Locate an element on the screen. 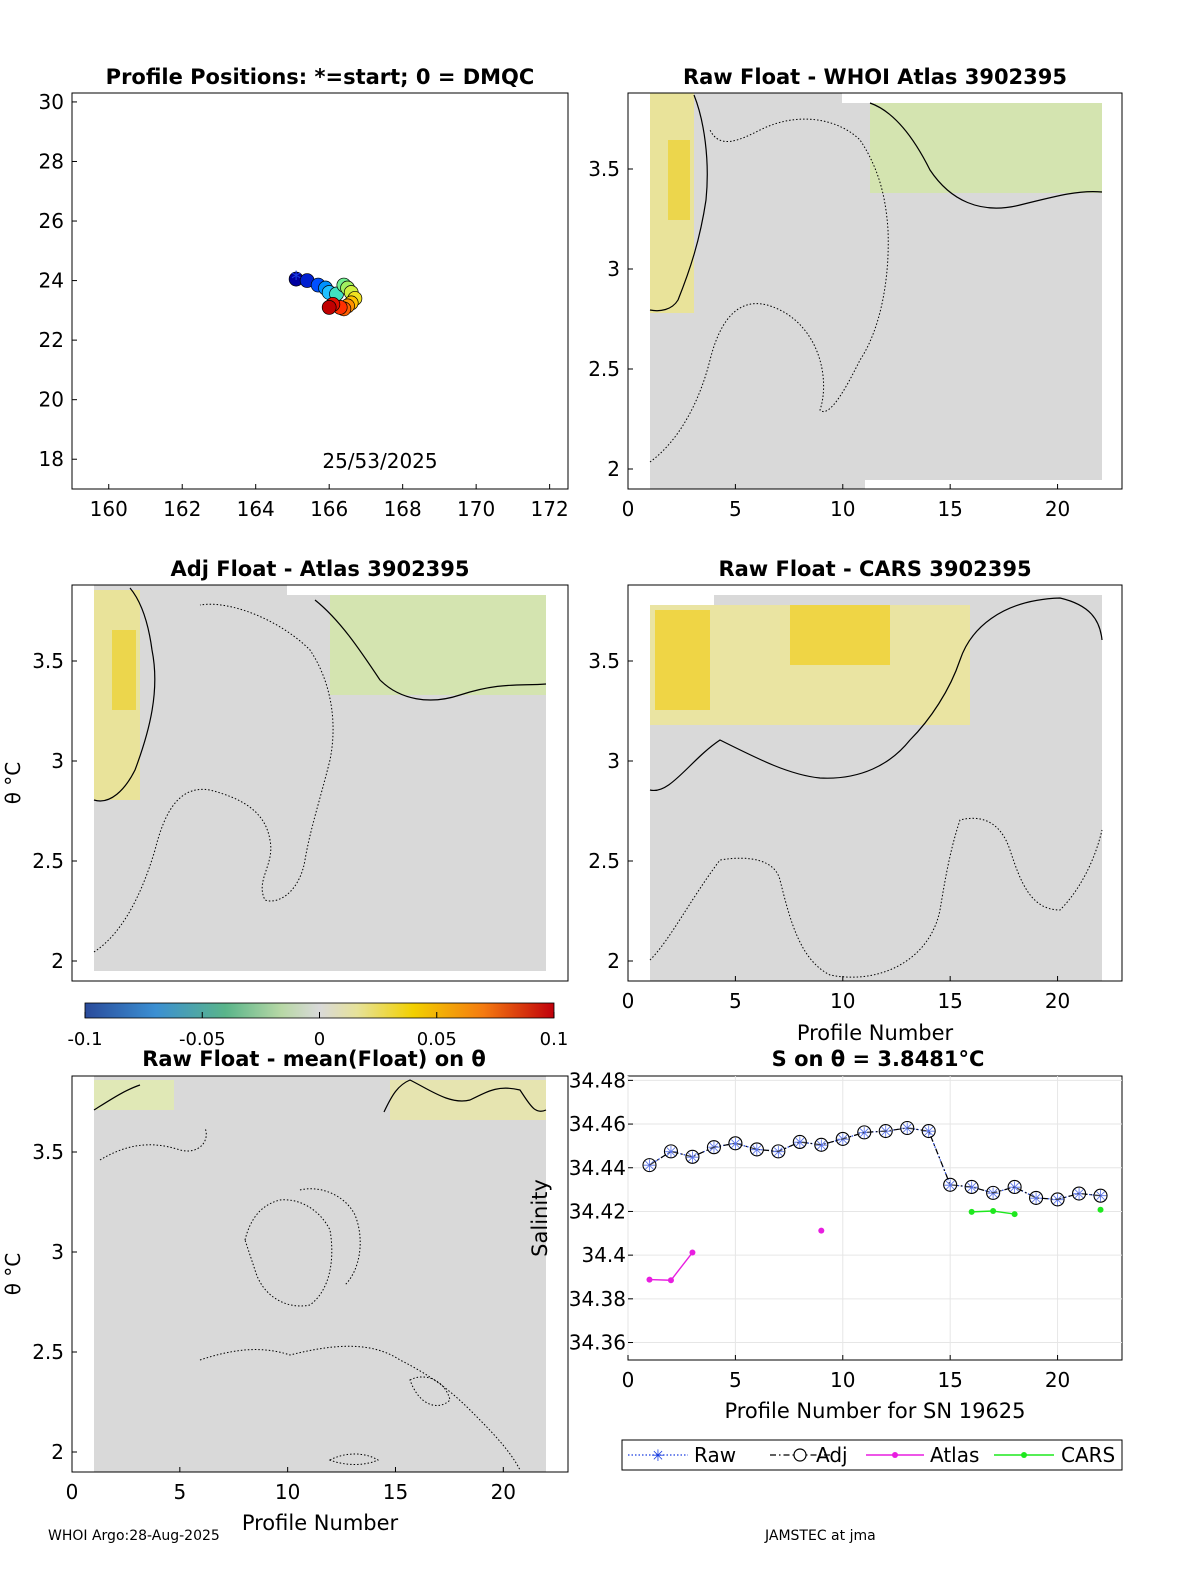 The width and height of the screenshot is (1200, 1575). adj-atlas-ticks: 2 2.5 3 3.5 is located at coordinates (54, 811).